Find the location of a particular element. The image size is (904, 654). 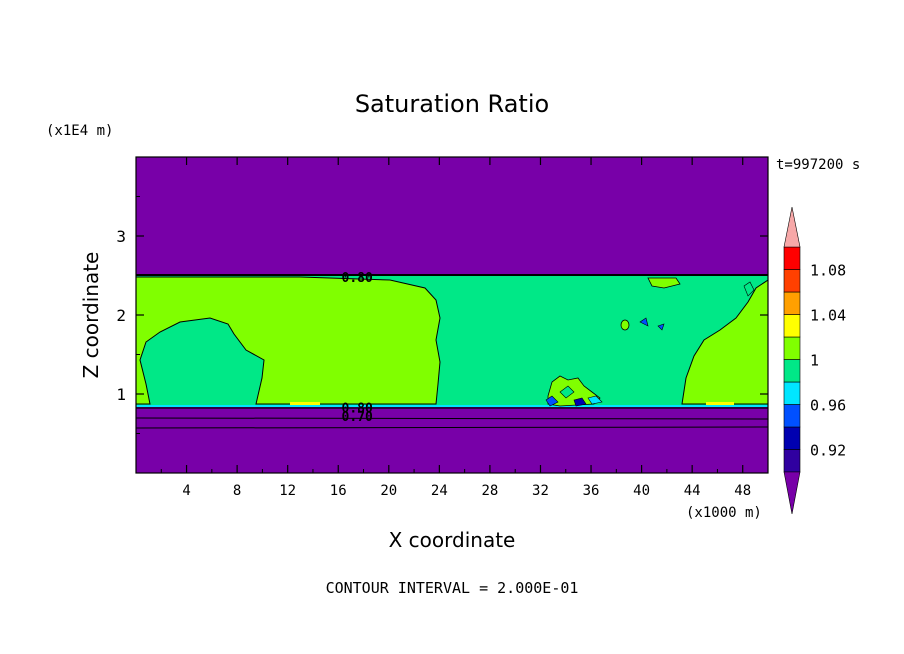

colorbar-tick-label: 0.96 is located at coordinates (828, 406).